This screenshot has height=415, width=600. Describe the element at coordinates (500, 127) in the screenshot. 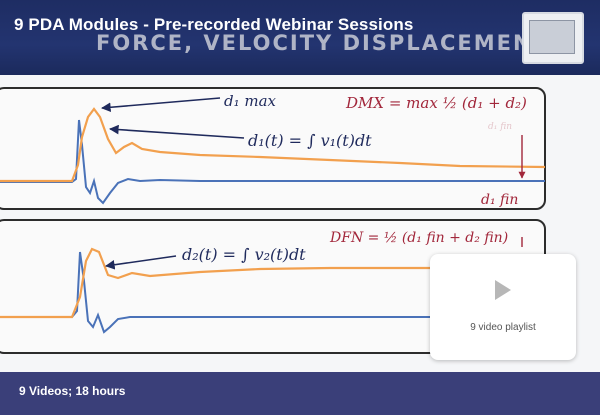

I see `faint-label: d₁ fin` at that location.